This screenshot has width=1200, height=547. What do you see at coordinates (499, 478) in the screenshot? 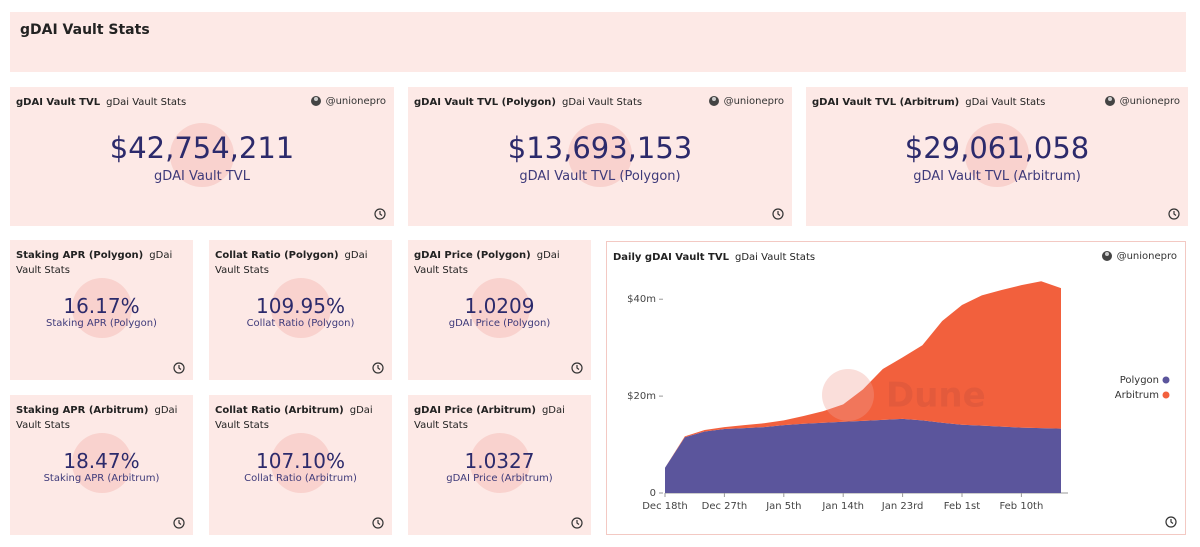
I see `counter-label: gDAI Price (Arbitrum)` at bounding box center [499, 478].